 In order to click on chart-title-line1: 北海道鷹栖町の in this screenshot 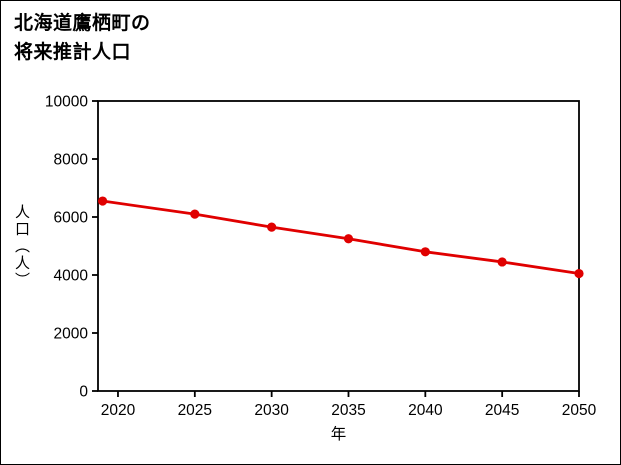, I will do `click(82, 23)`.